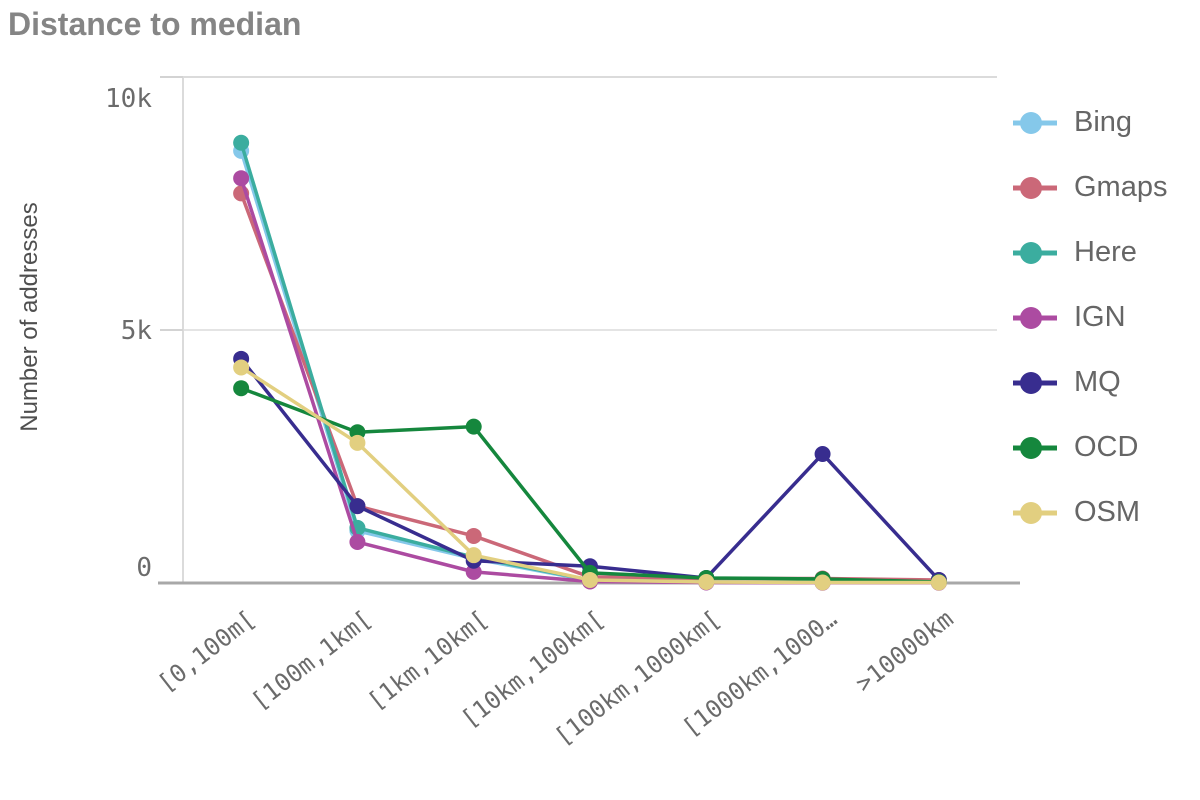 This screenshot has height=800, width=1200. Describe the element at coordinates (207, 651) in the screenshot. I see `x-tick-label: [0,100m[` at that location.